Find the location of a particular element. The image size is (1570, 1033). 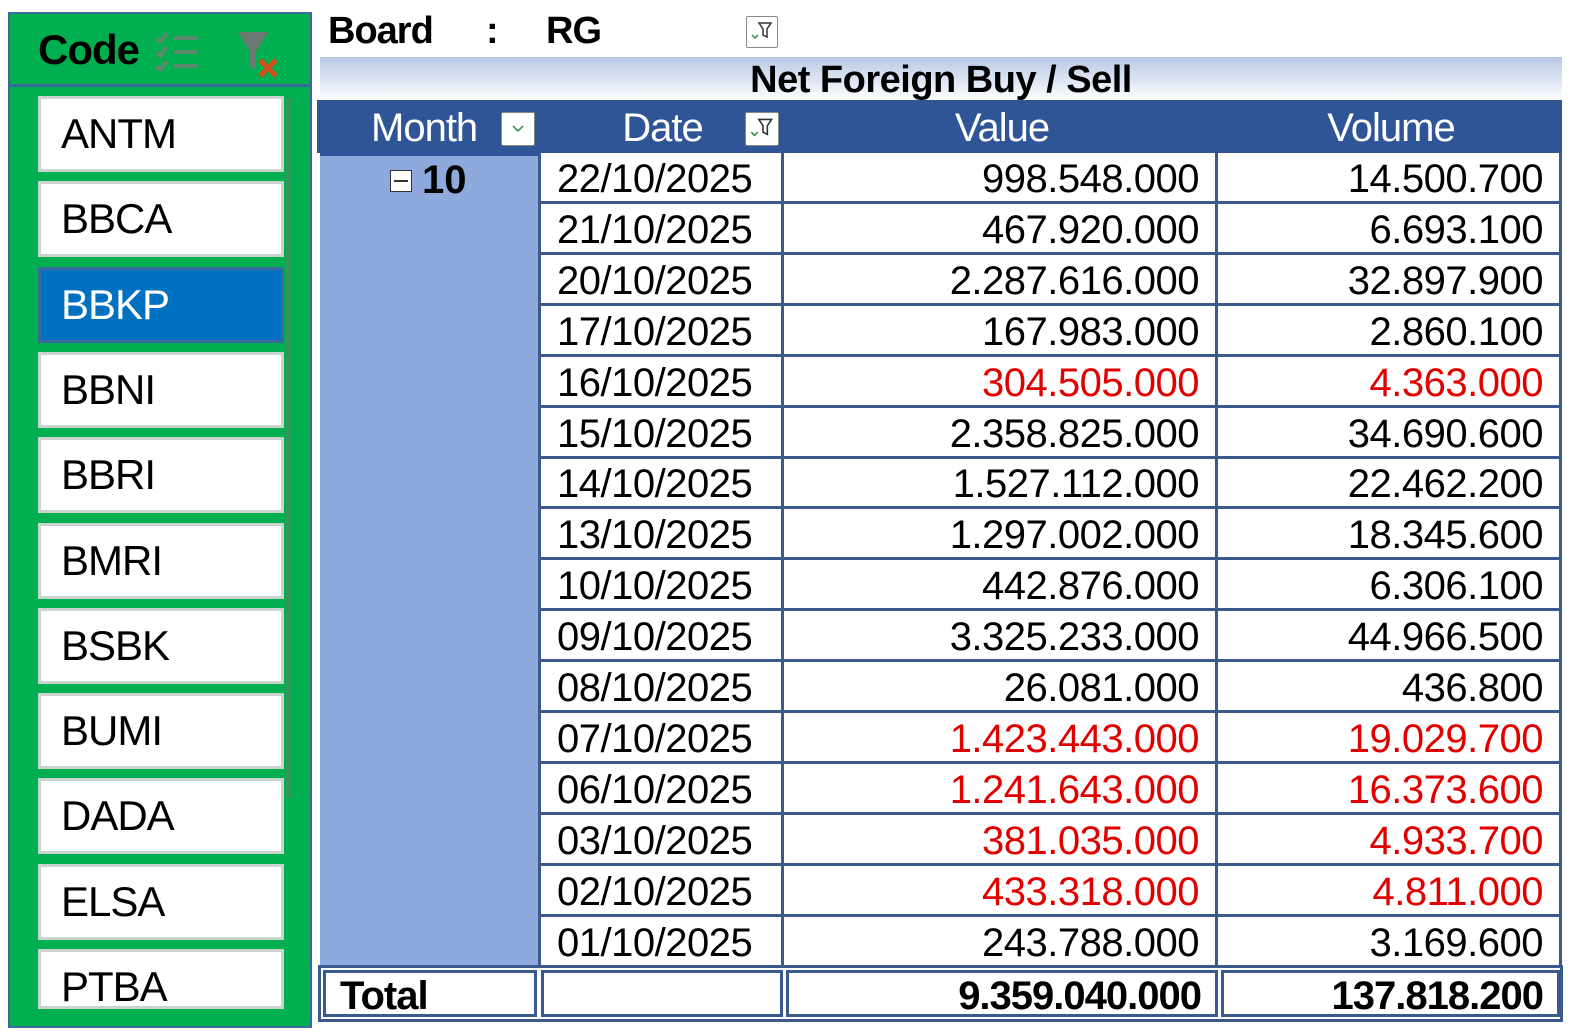

table-row: 15/10/2025 2.358.825.000 34.690.600 is located at coordinates (1050, 433).